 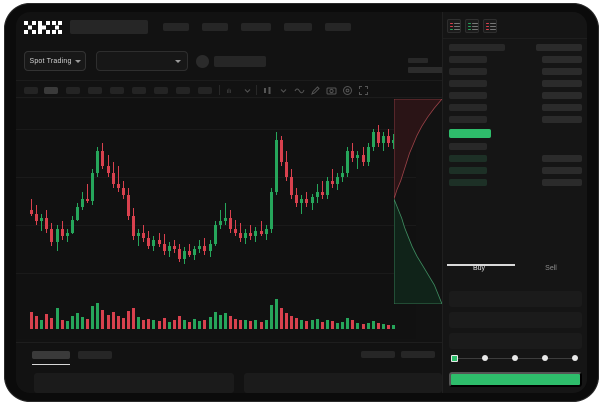 I want to click on indicators-icon: ıIı, so click(x=231, y=90).